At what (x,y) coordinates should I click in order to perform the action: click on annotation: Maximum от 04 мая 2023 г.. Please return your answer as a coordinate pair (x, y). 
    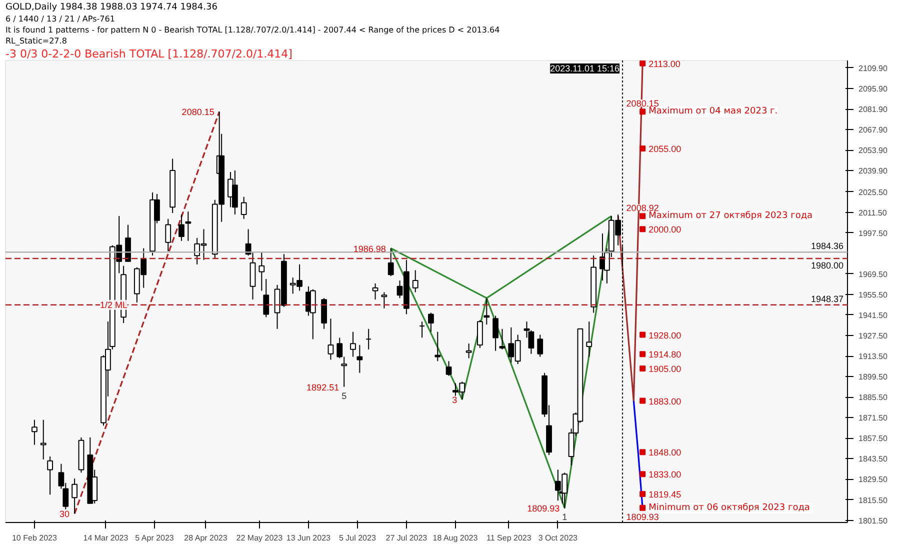
    Looking at the image, I should click on (713, 111).